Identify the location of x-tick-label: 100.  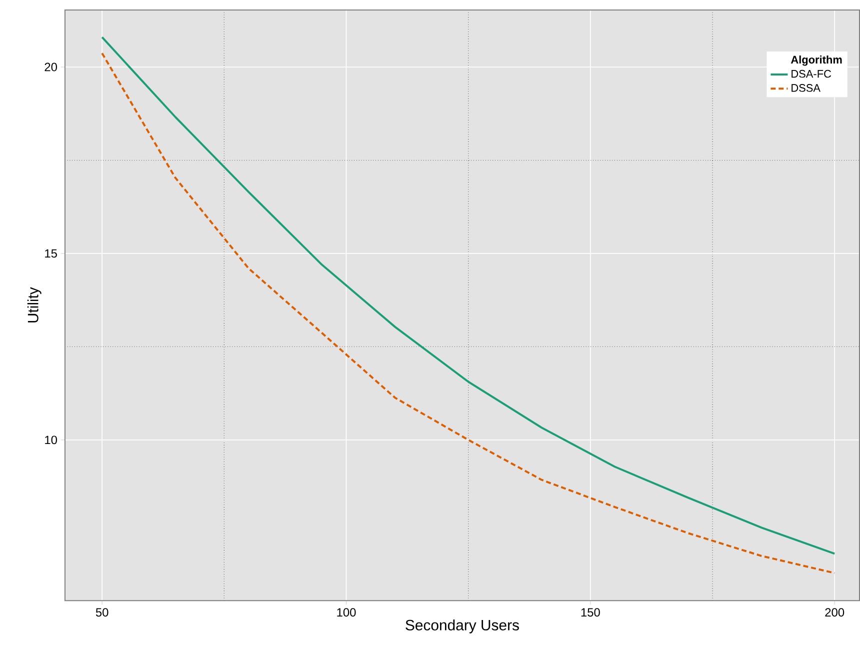
(346, 612).